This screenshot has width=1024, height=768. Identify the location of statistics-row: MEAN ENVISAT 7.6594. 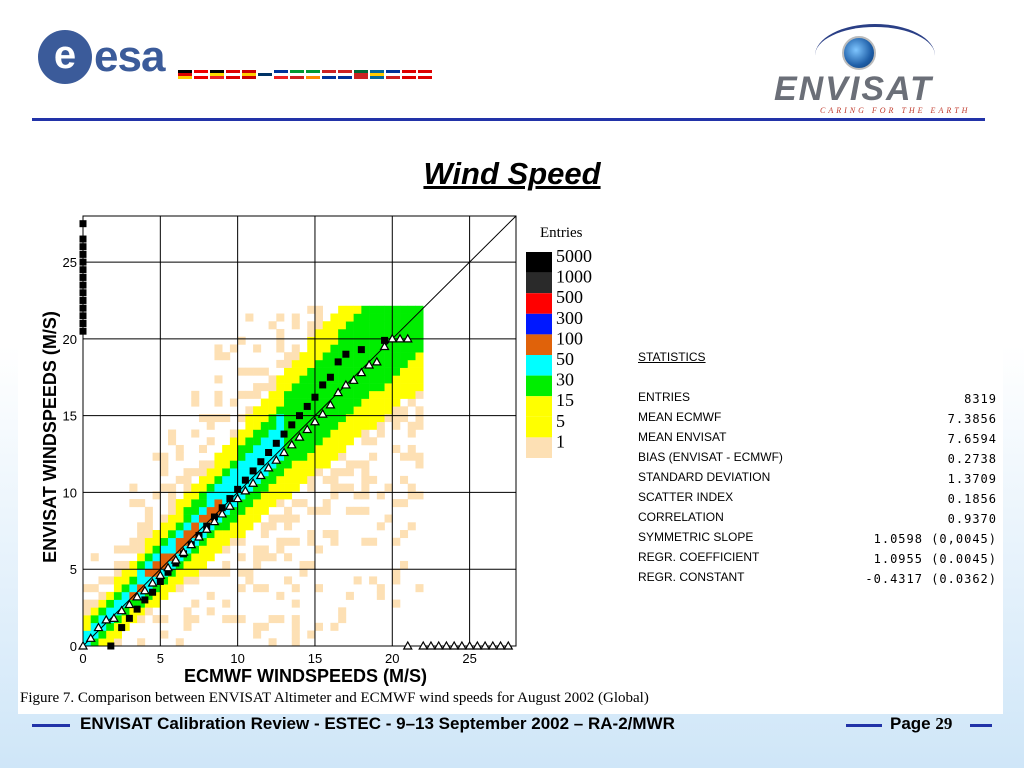
(820, 439).